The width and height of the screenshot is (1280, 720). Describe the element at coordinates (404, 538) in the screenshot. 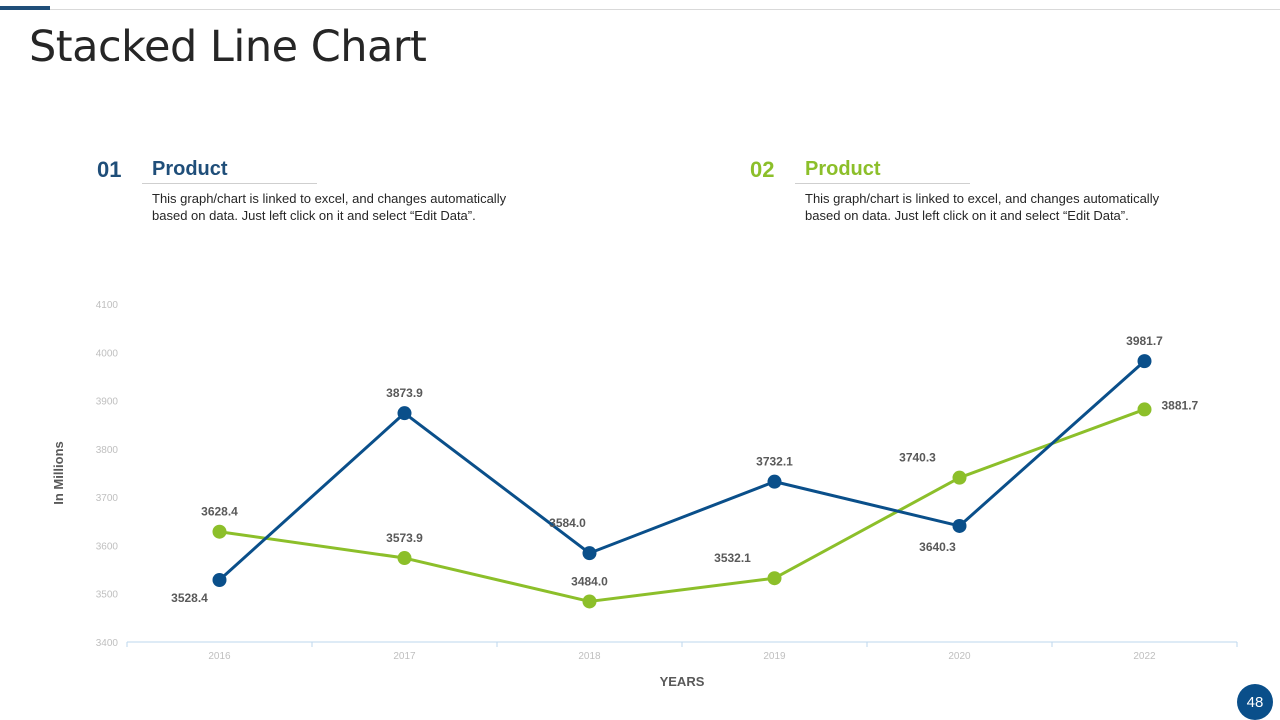

I see `series-2-data-label: 3573.9` at that location.